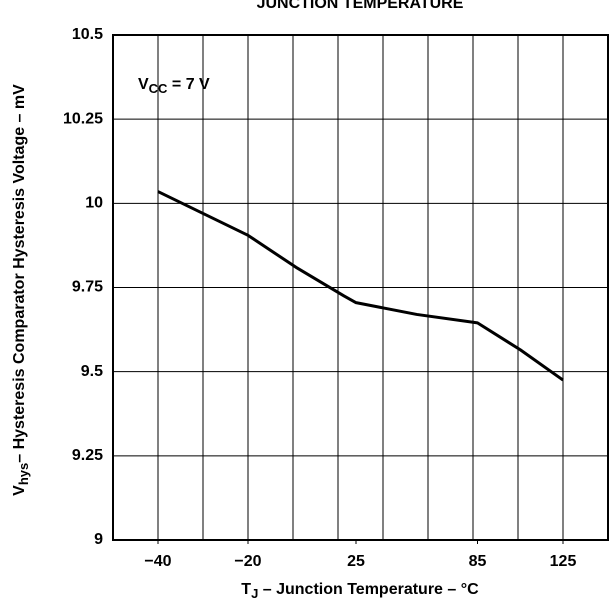 The height and width of the screenshot is (605, 612). Describe the element at coordinates (563, 561) in the screenshot. I see `x-tick-label: 125` at that location.